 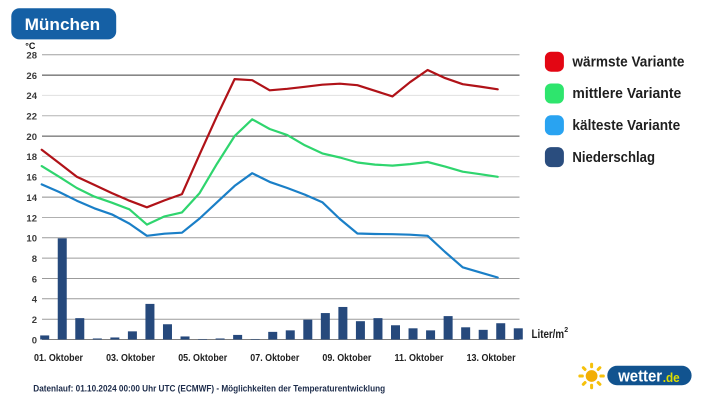 I want to click on svg-text: 14, so click(x=31, y=198).